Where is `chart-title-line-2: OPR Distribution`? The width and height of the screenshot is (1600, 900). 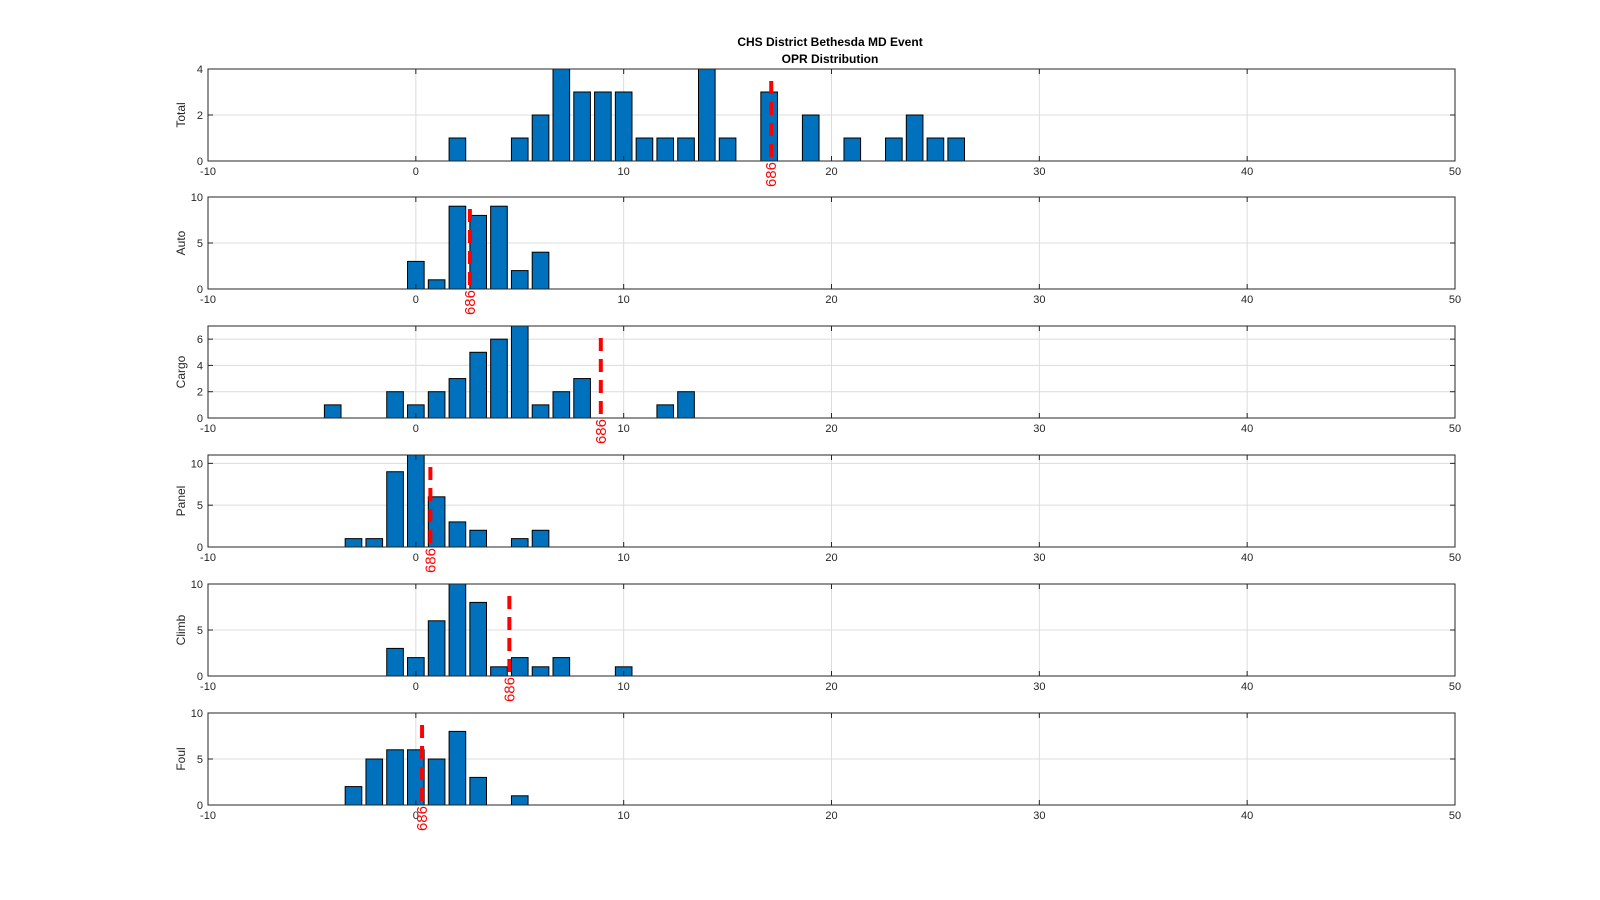
chart-title-line-2: OPR Distribution is located at coordinates (830, 59).